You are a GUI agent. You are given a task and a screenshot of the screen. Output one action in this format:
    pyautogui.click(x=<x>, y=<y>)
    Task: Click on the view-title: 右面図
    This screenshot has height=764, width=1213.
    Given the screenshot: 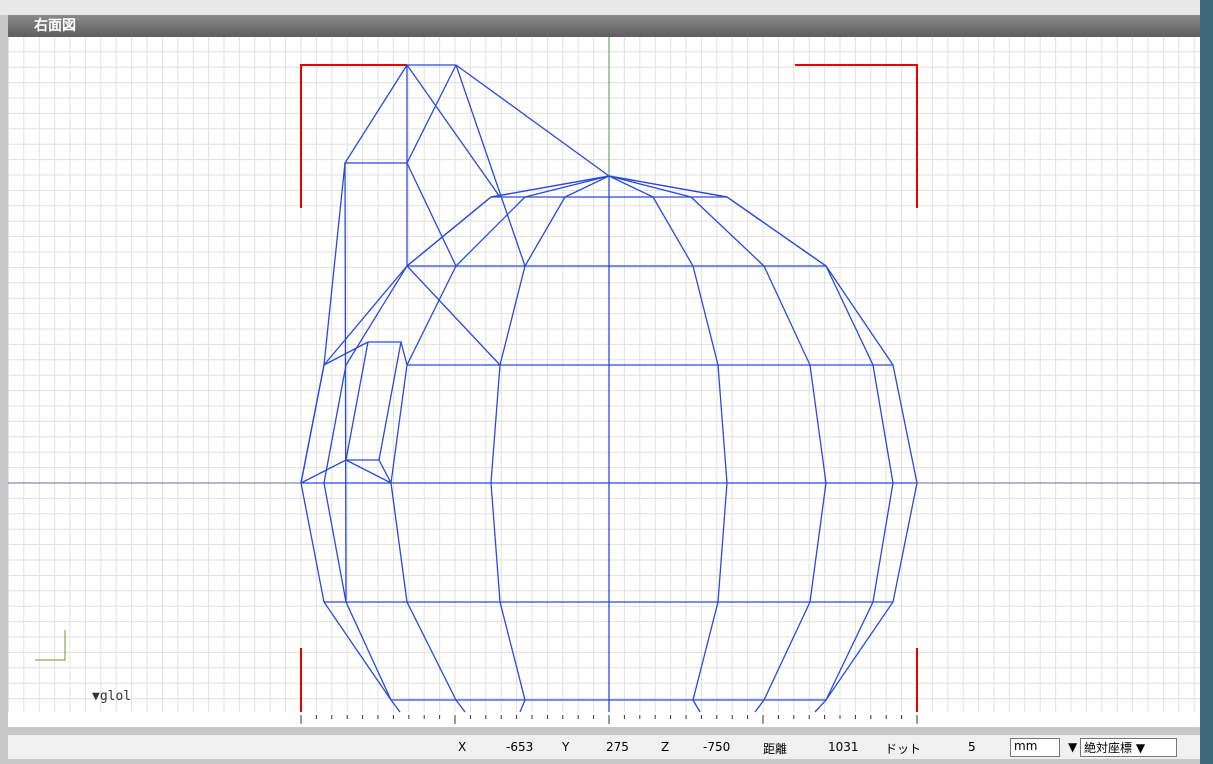 What is the action you would take?
    pyautogui.click(x=55, y=26)
    